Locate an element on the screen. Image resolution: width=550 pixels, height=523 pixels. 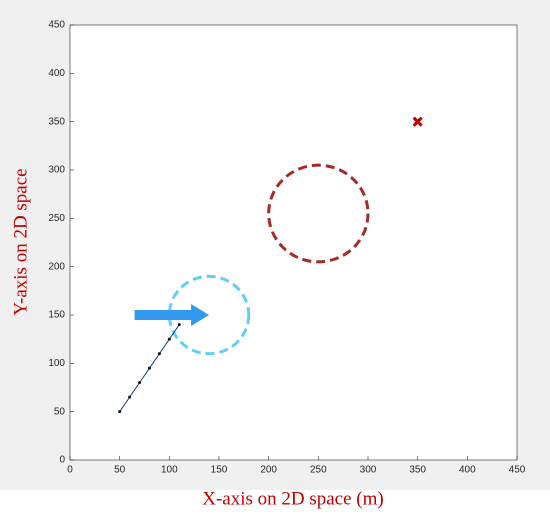
x-tick-label: 250 is located at coordinates (318, 470).